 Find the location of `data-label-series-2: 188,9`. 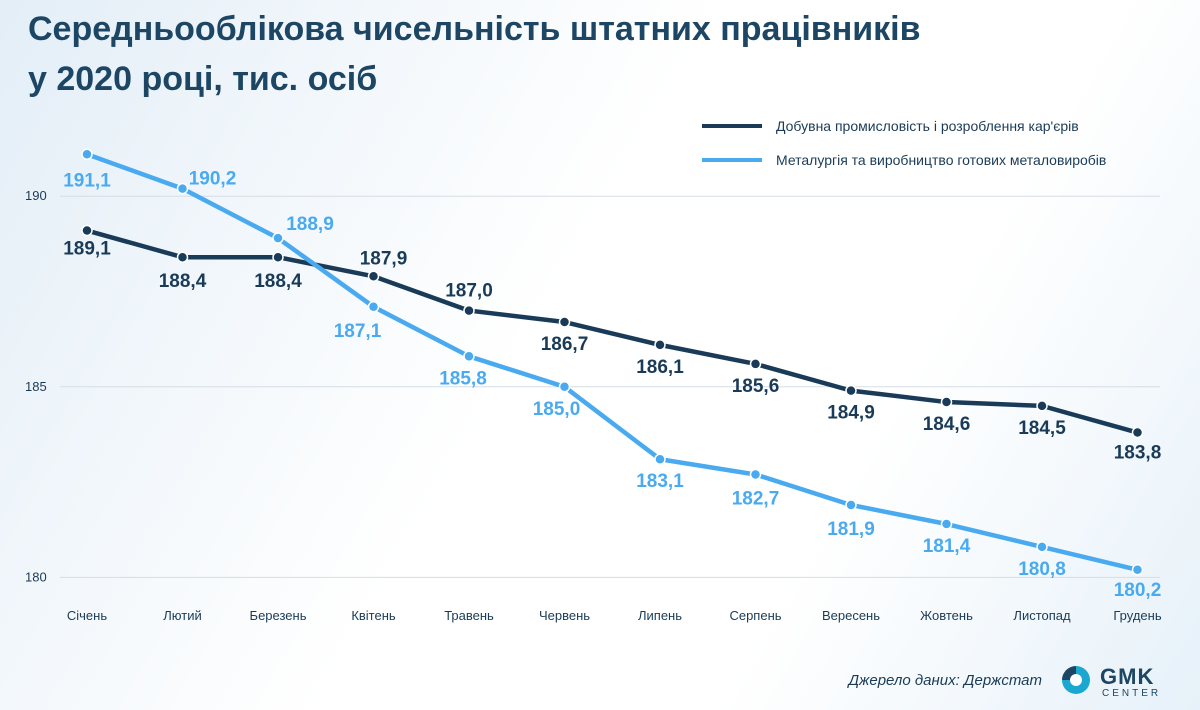

data-label-series-2: 188,9 is located at coordinates (310, 224).